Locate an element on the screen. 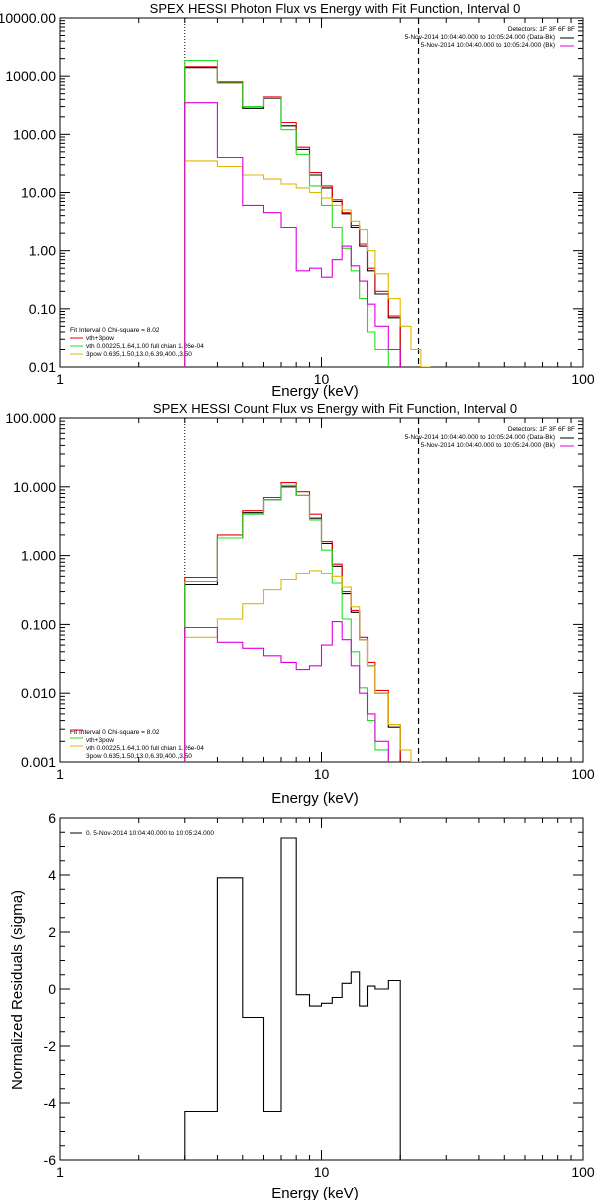  y-tick-label: 2 is located at coordinates (52, 932).